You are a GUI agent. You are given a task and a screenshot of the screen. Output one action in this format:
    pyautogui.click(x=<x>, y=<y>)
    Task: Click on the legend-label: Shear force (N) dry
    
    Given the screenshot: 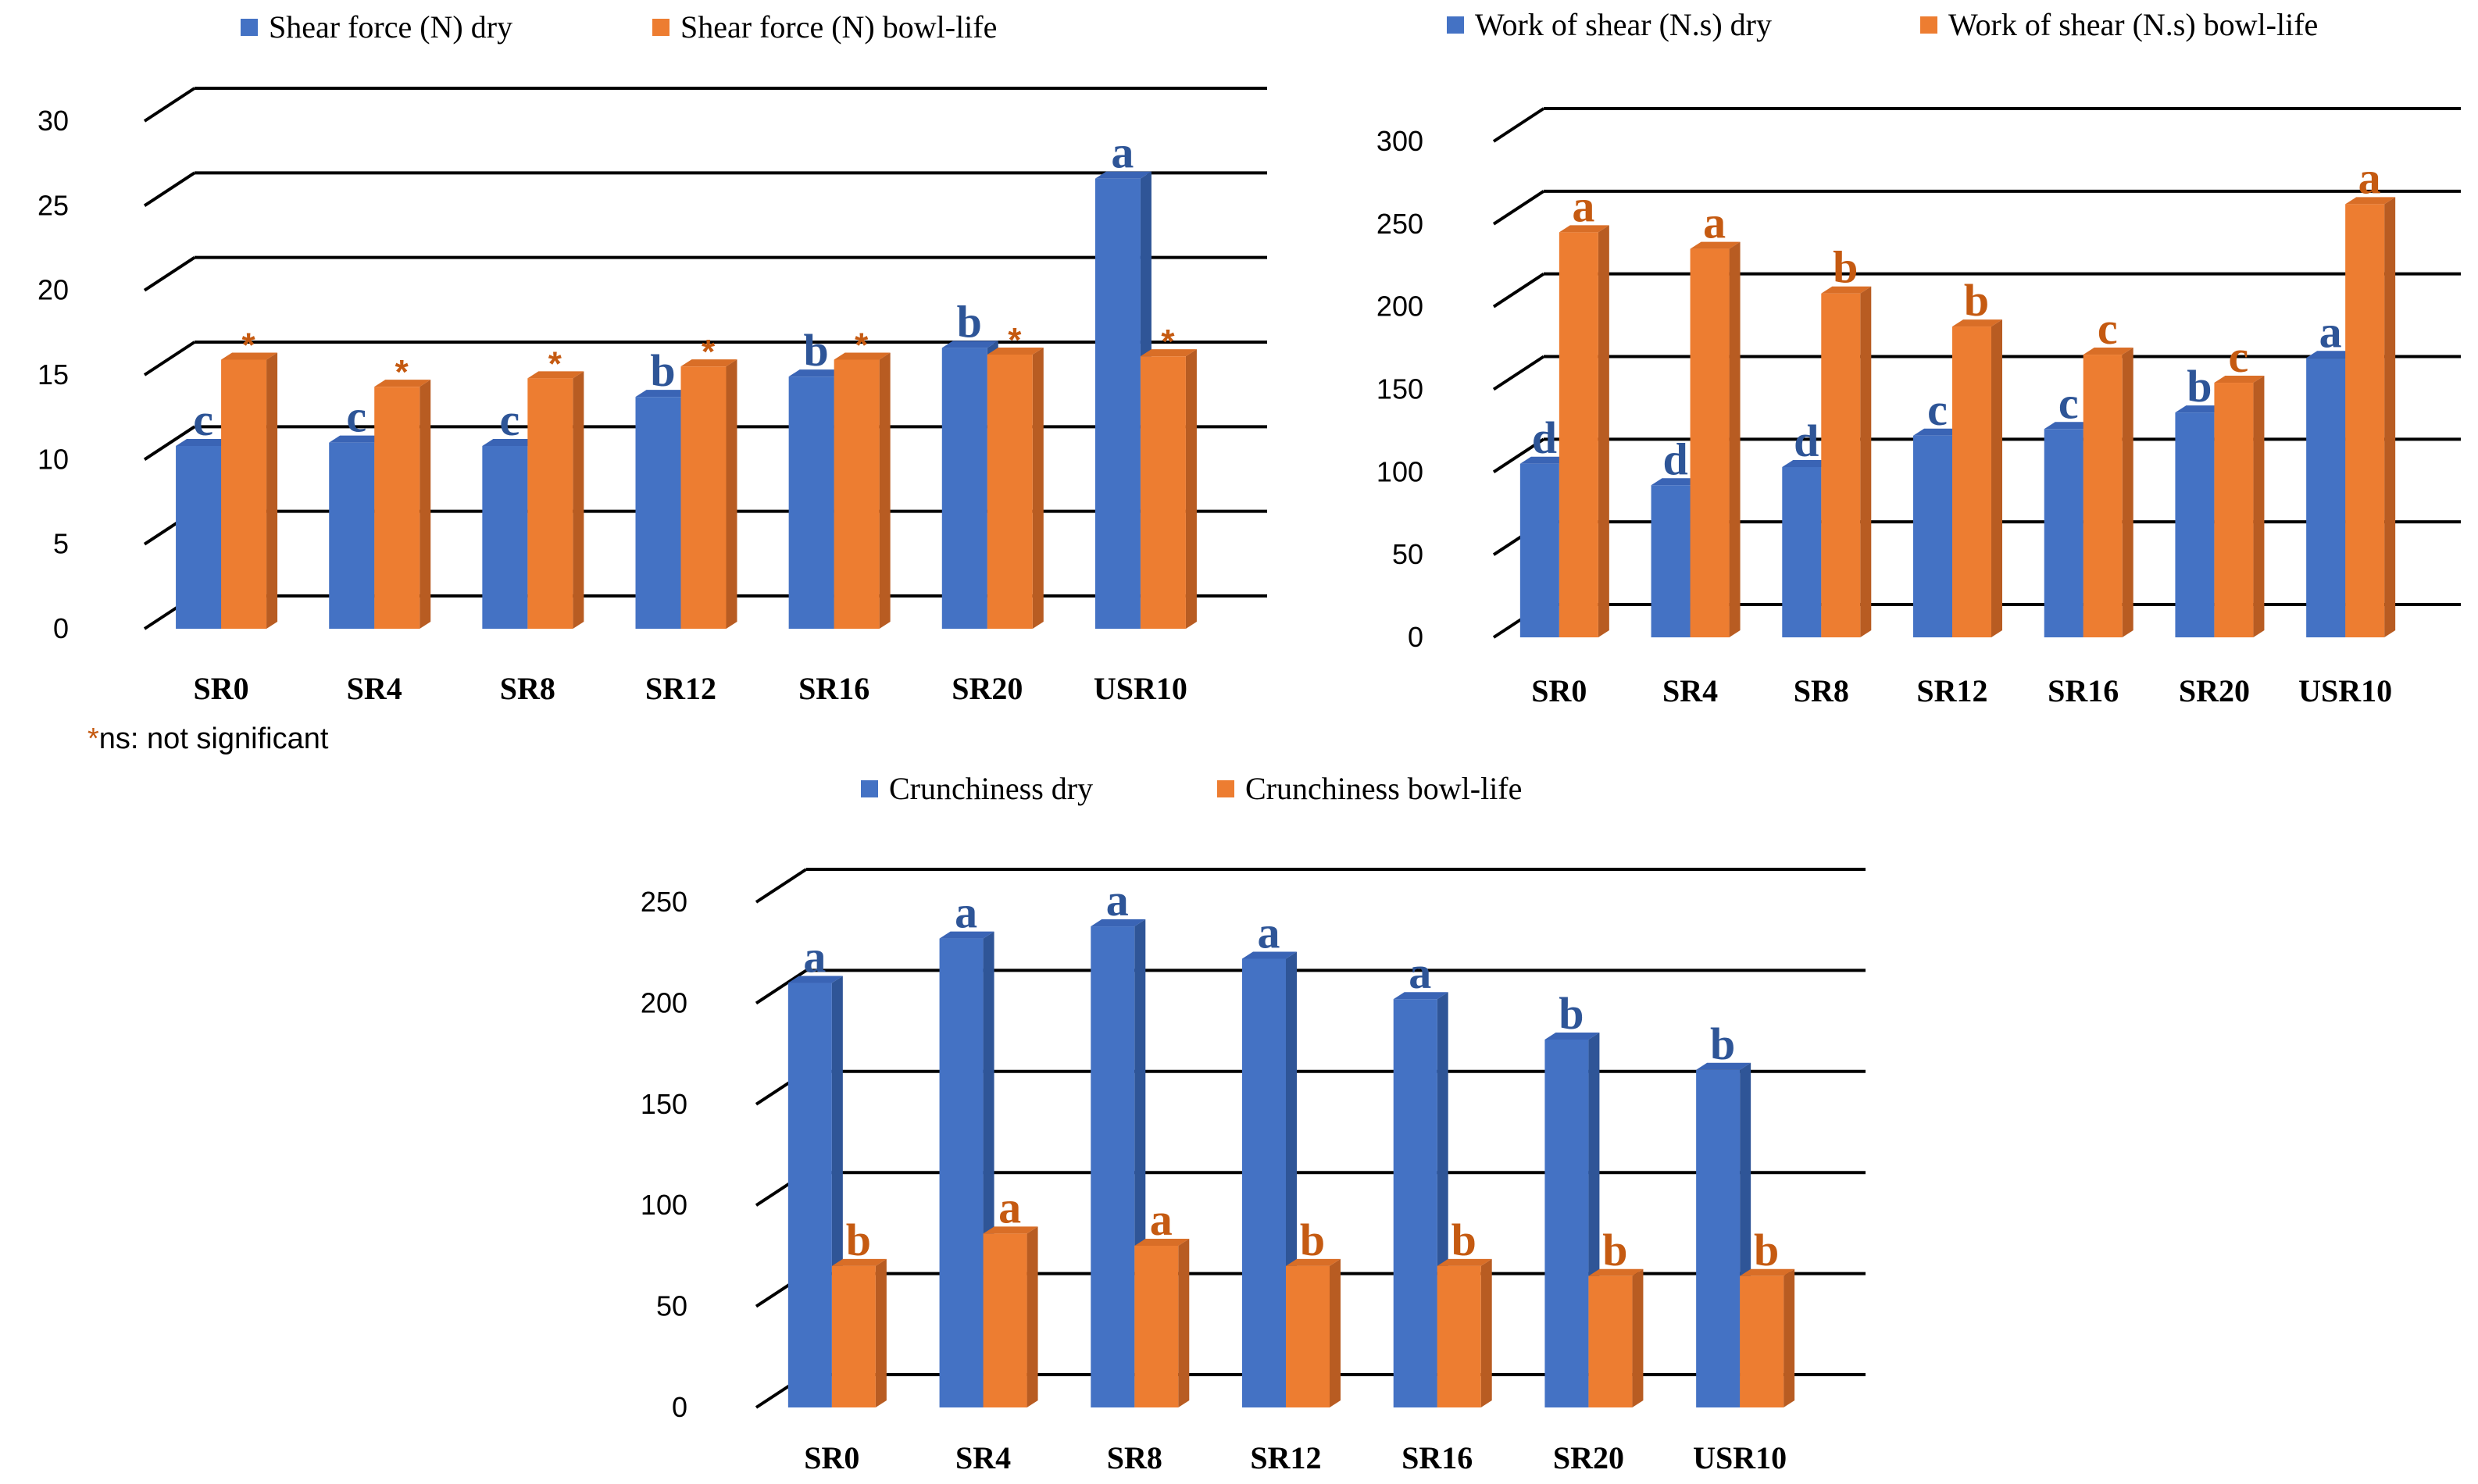 What is the action you would take?
    pyautogui.click(x=391, y=27)
    